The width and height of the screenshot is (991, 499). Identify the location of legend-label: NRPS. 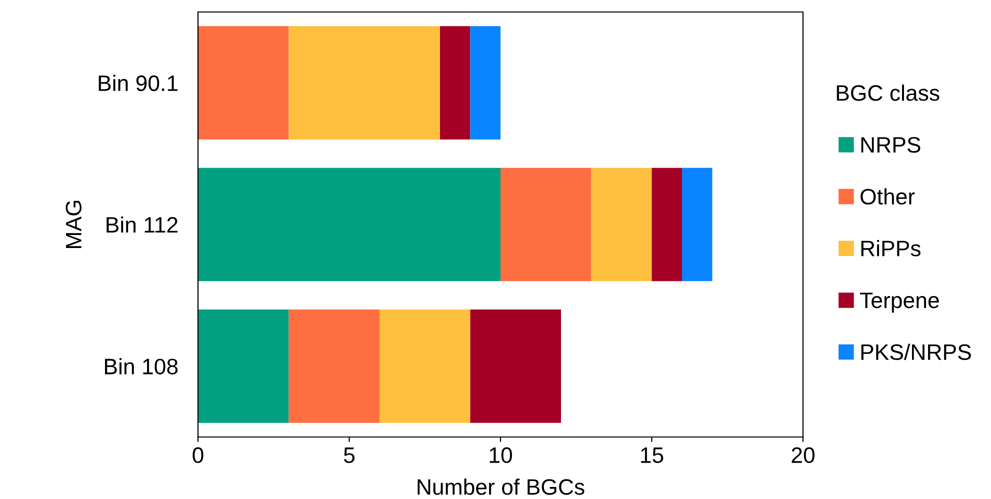
(890, 144).